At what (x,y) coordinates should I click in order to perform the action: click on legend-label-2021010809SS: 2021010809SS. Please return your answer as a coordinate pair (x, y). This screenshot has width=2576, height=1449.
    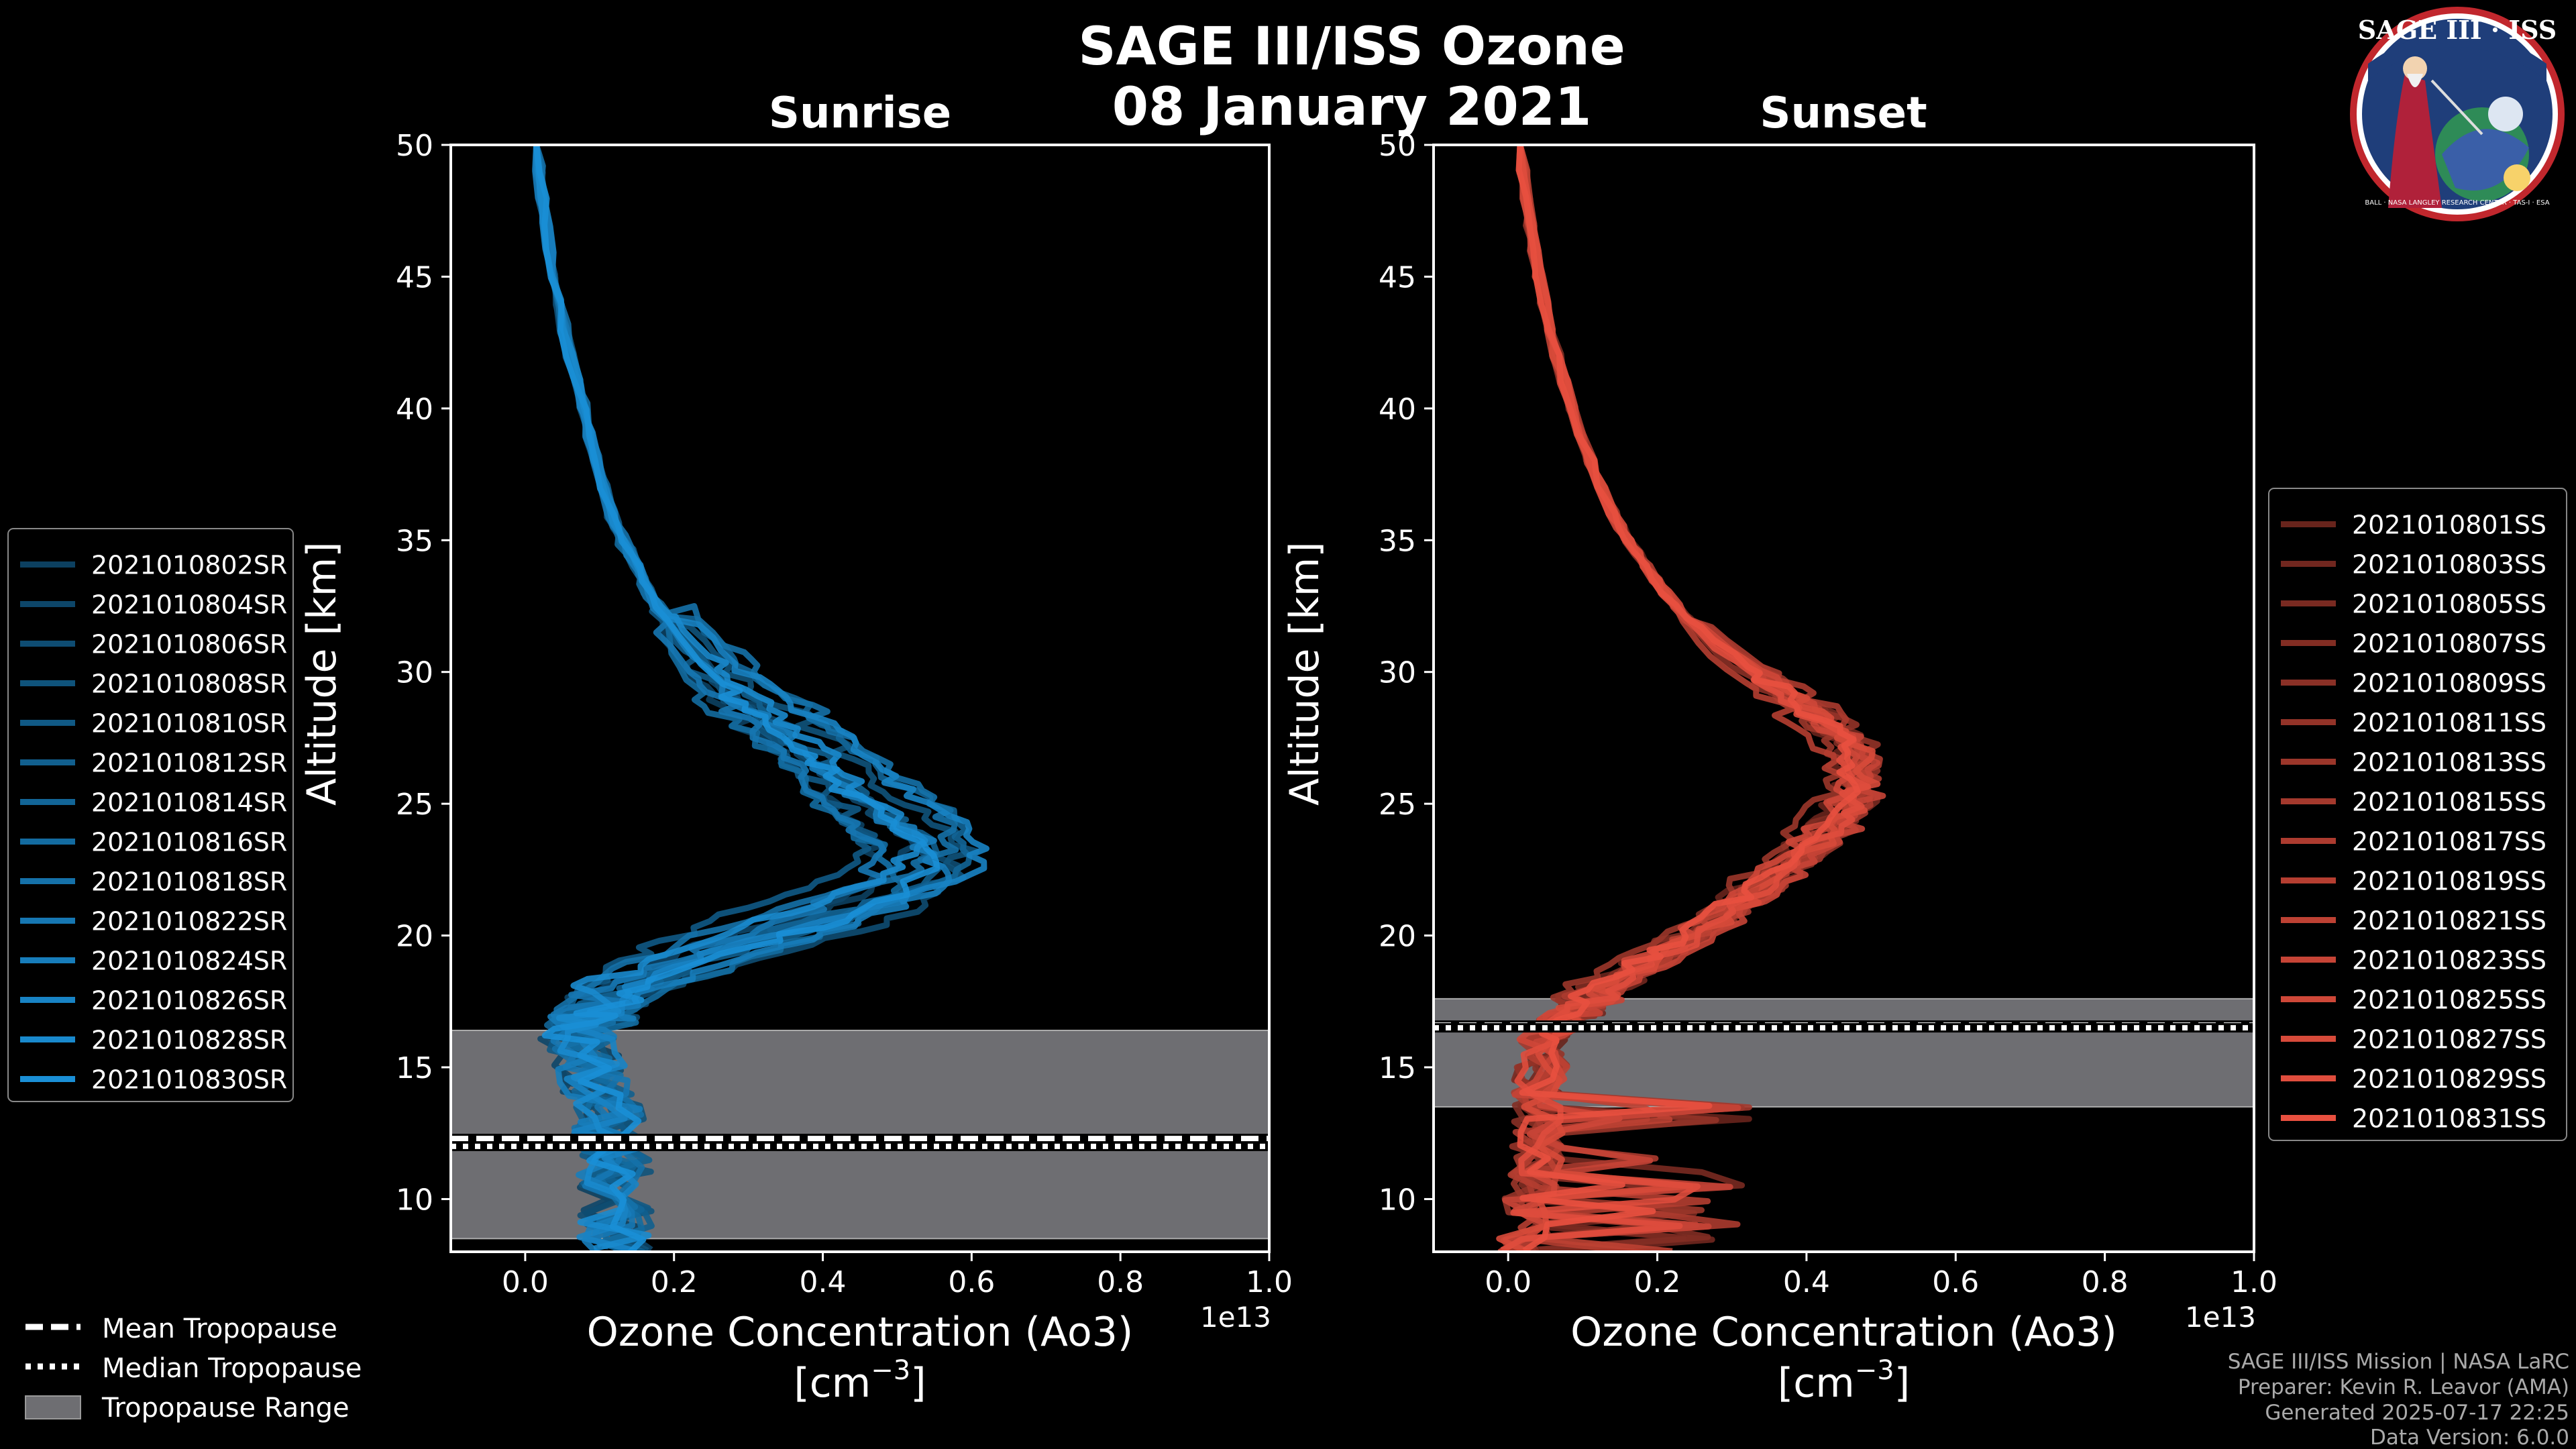
    Looking at the image, I should click on (2449, 683).